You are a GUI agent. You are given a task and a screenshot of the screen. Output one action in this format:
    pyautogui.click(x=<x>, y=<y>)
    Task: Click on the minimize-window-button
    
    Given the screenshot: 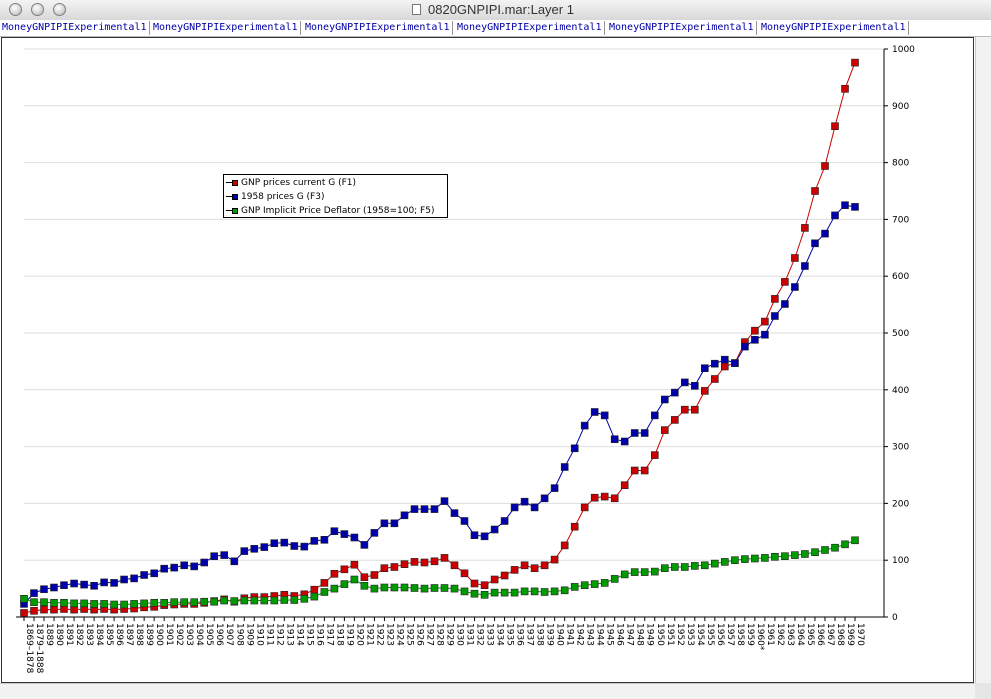 What is the action you would take?
    pyautogui.click(x=37, y=9)
    